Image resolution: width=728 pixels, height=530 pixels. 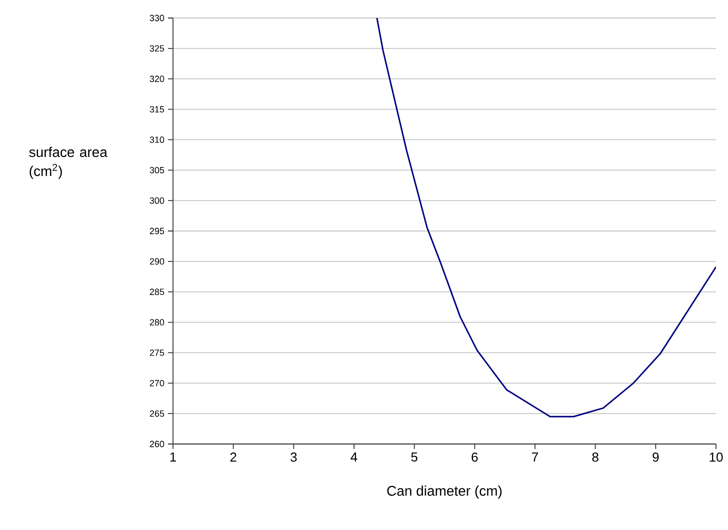 What do you see at coordinates (655, 457) in the screenshot?
I see `x-tick-label: 9` at bounding box center [655, 457].